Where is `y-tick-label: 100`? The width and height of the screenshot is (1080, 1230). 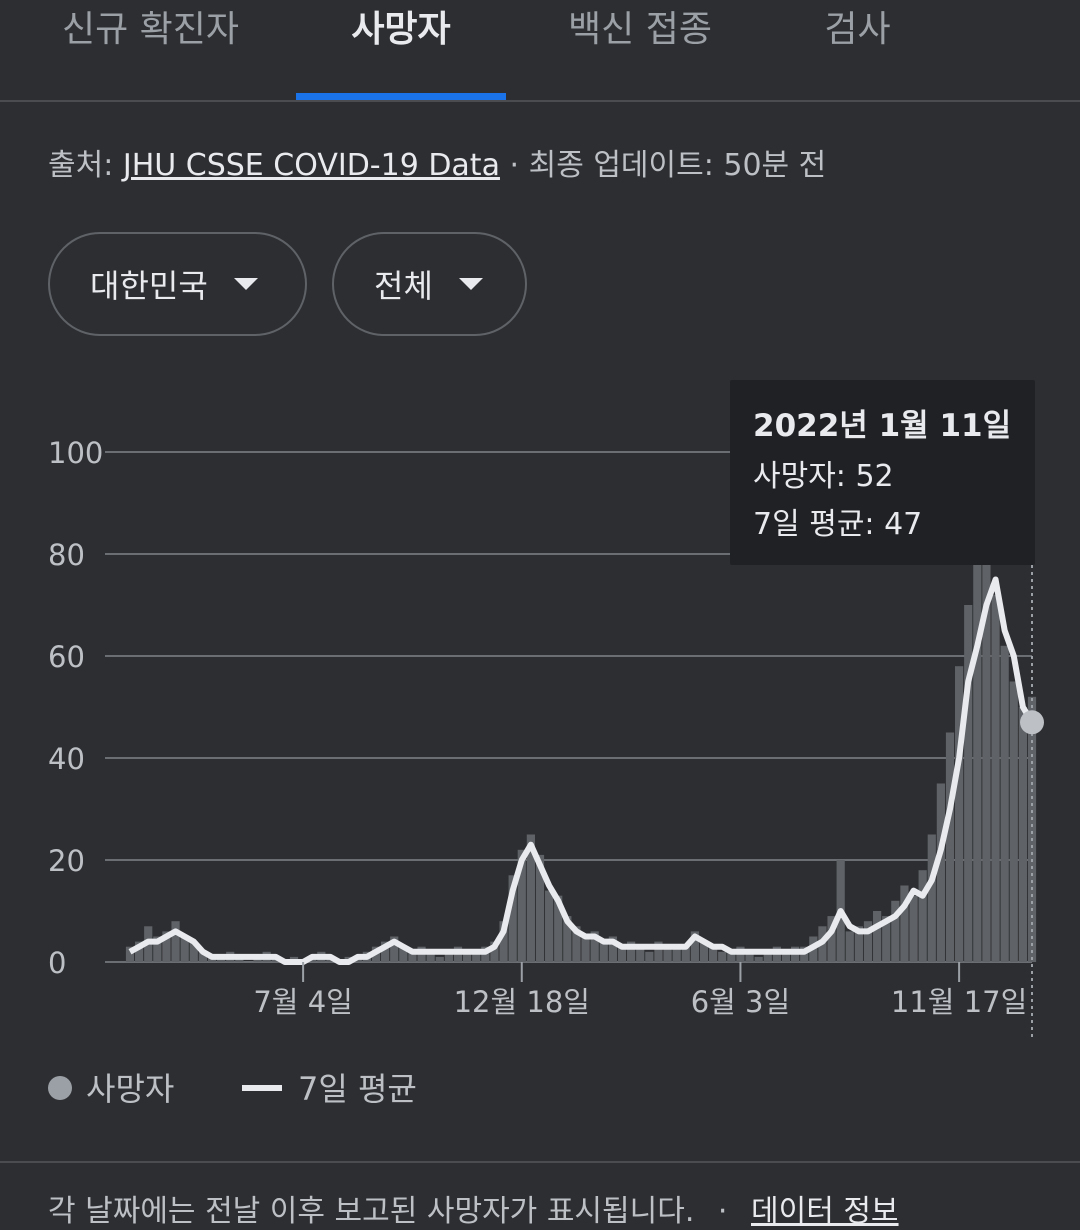 y-tick-label: 100 is located at coordinates (75, 453).